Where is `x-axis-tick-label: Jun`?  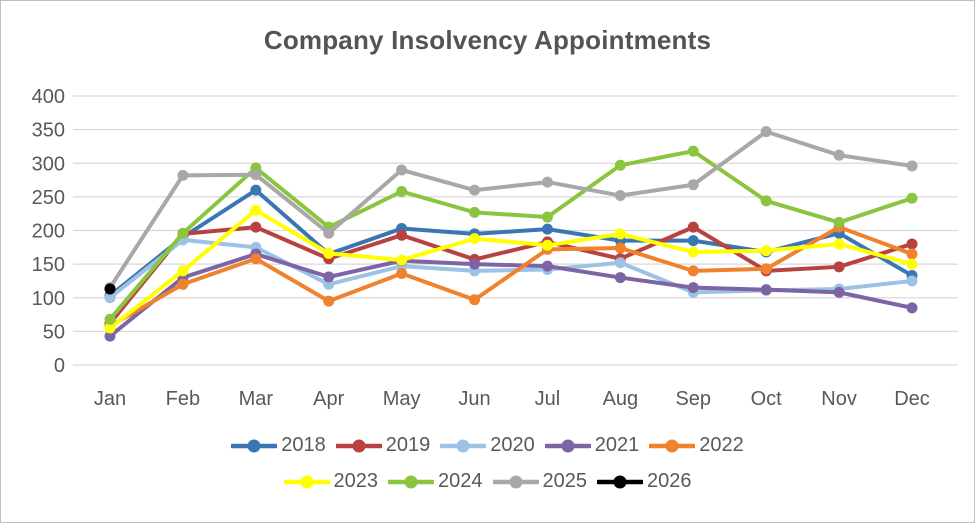
x-axis-tick-label: Jun is located at coordinates (474, 399).